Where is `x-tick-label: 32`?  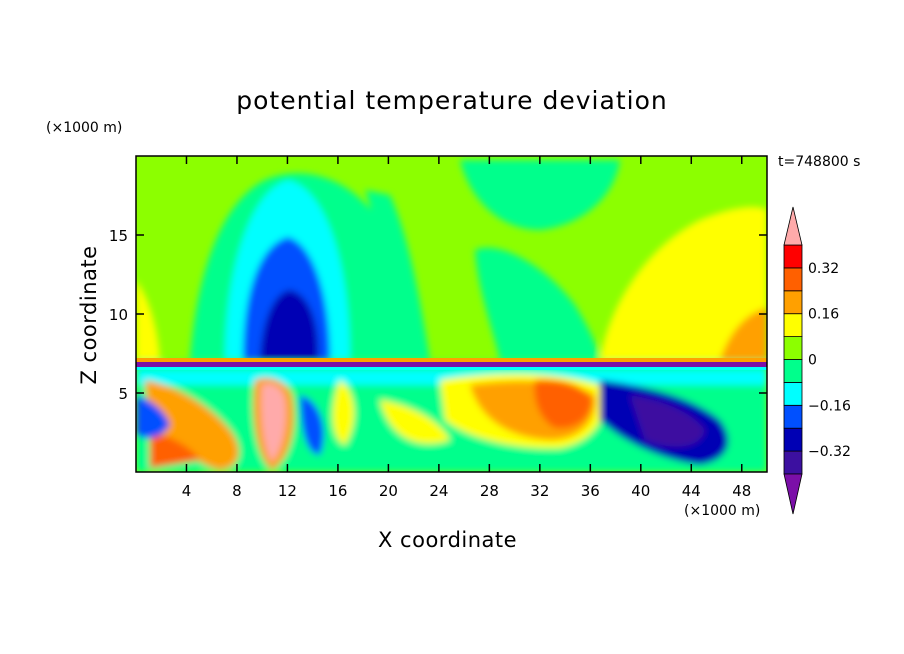 x-tick-label: 32 is located at coordinates (539, 491).